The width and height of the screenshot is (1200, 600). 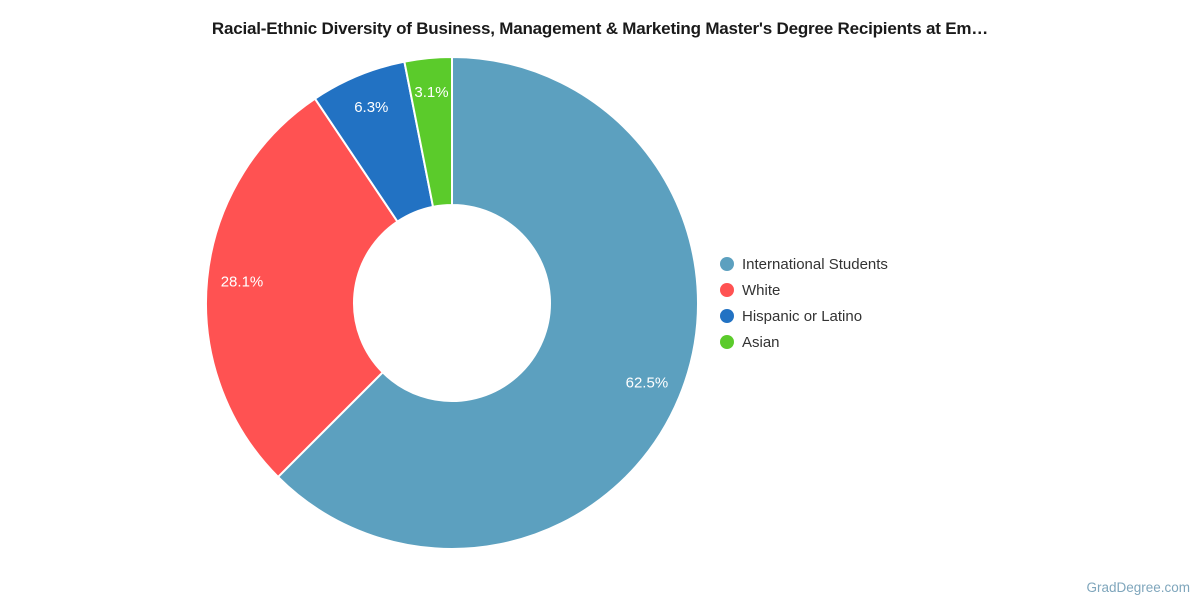 I want to click on legend-item-international-students: International Students, so click(x=804, y=264).